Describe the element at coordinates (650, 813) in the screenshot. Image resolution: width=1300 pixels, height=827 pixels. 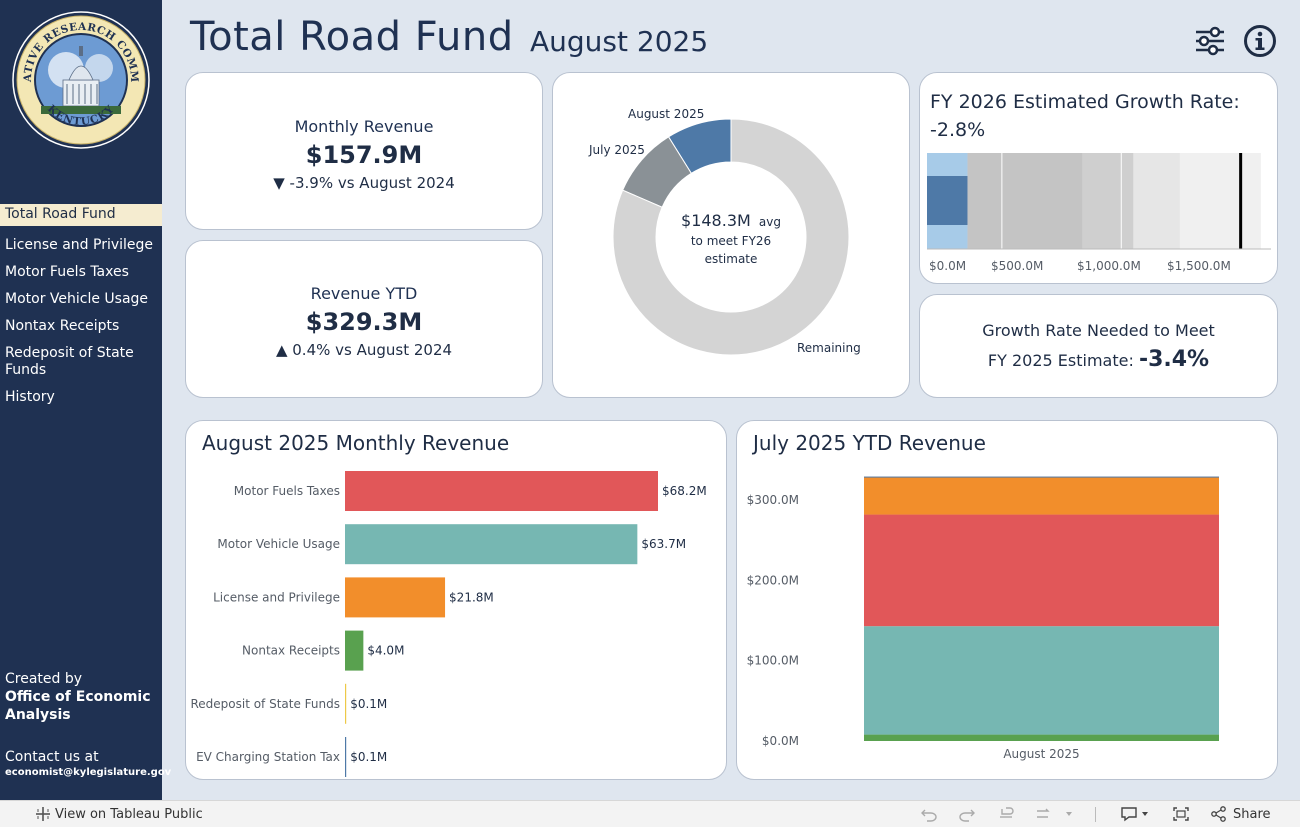
I see `tableau-toolbar: View on Tableau Public Share` at that location.